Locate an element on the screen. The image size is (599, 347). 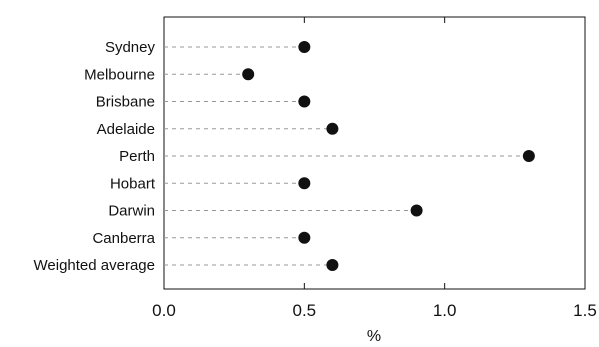
x-tick-label: 1.5 is located at coordinates (585, 310).